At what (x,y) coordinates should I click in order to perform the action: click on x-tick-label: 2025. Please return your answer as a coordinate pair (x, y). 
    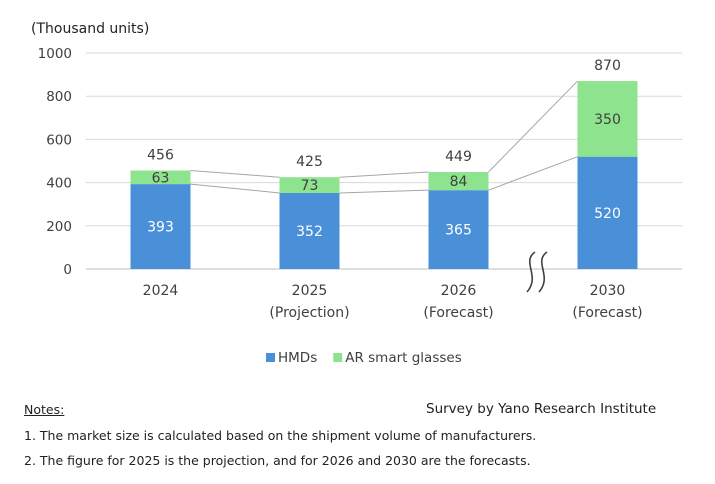
    Looking at the image, I should click on (310, 291).